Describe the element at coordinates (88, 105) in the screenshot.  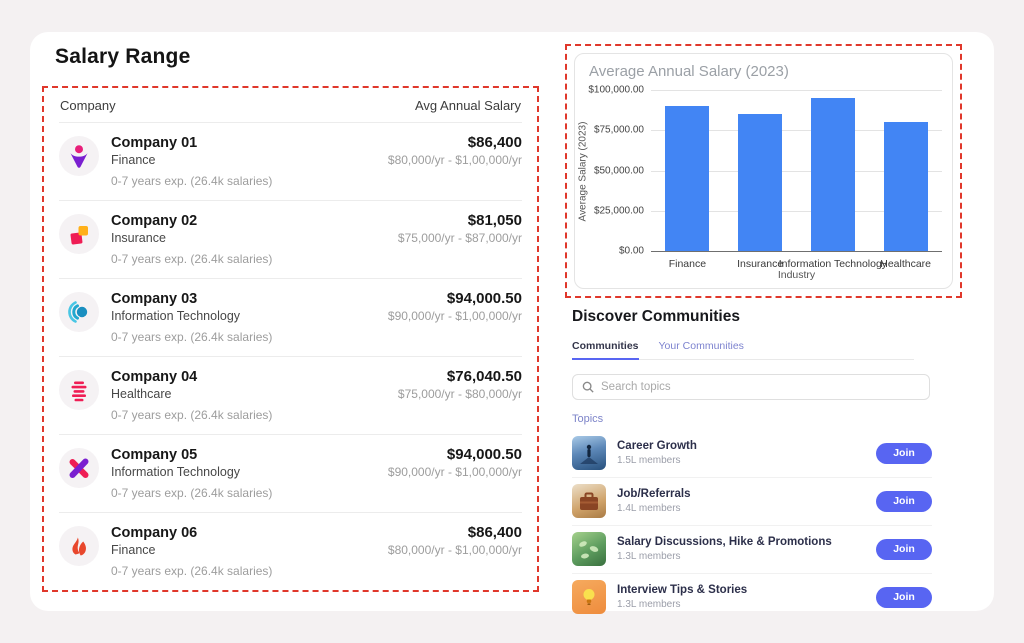
I see `column-header-company: Company` at that location.